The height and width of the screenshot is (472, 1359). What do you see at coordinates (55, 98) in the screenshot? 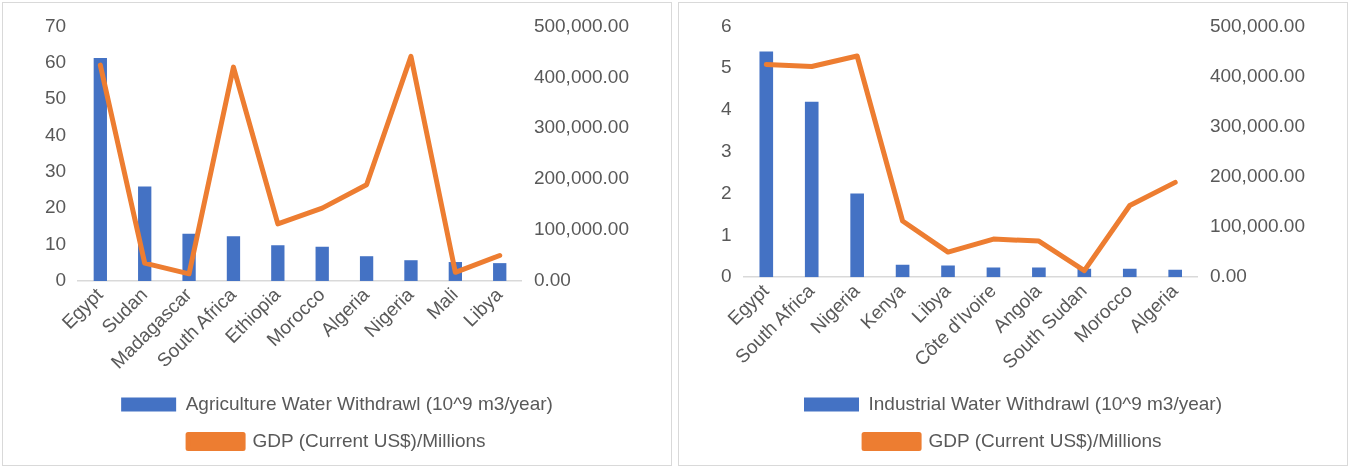
I see `y-tick-label: 50` at bounding box center [55, 98].